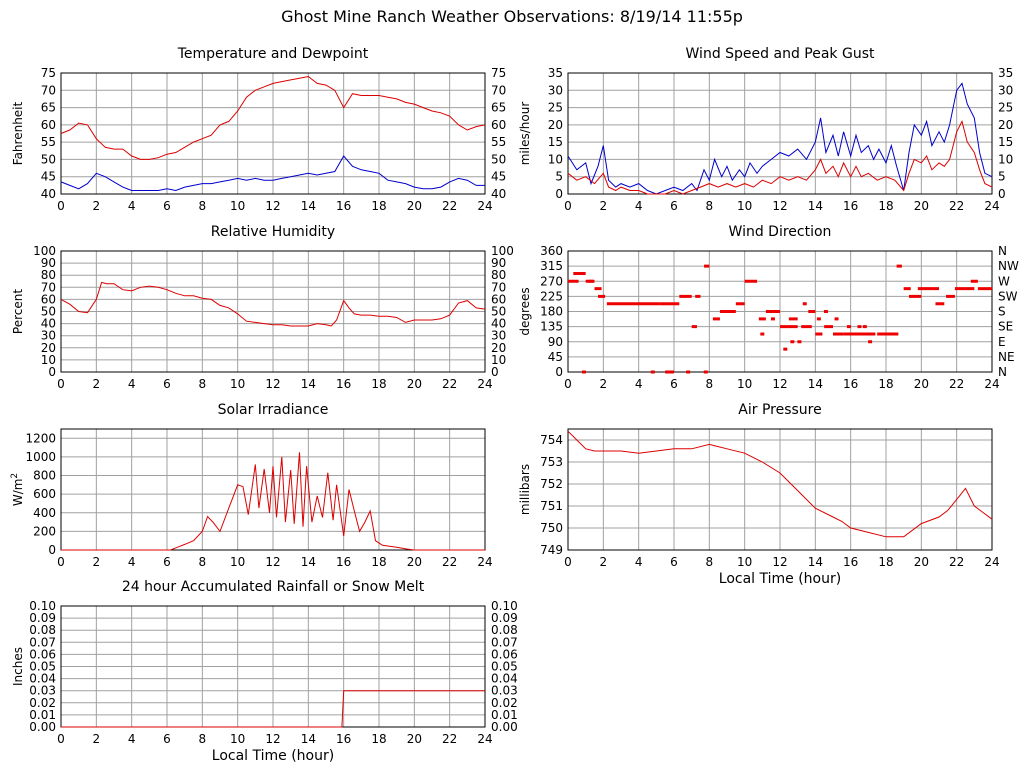 The width and height of the screenshot is (1024, 768). I want to click on y-tick-label-right: 55, so click(498, 142).